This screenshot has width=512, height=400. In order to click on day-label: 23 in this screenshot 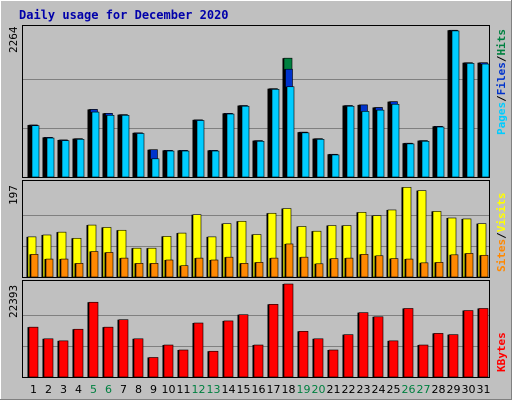, I will do `click(364, 389)`.